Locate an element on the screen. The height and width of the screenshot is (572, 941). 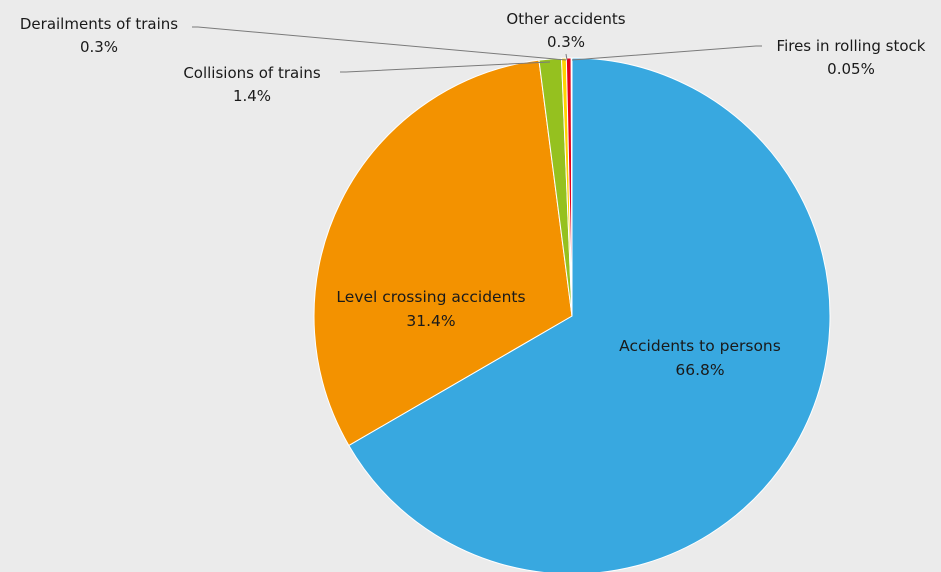
label-level-crossing-value: 31.4% is located at coordinates (430, 321).